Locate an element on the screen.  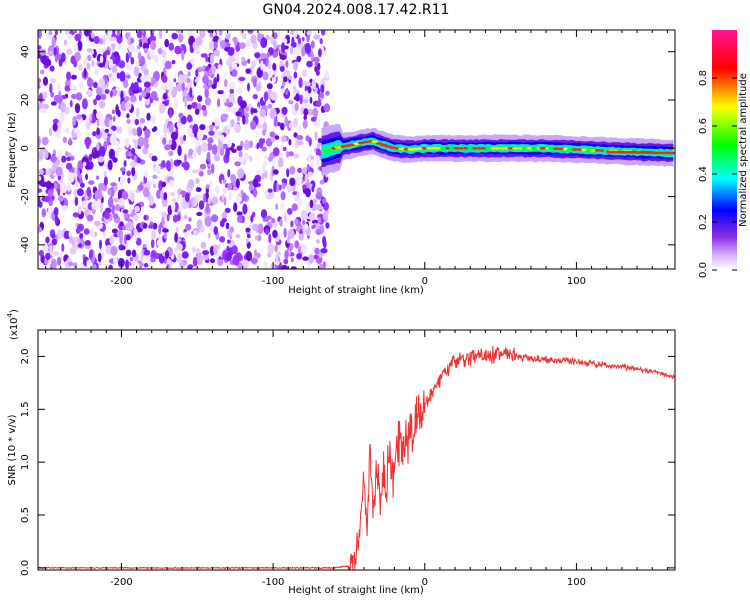
snr-xtick-label: 100 is located at coordinates (576, 582).